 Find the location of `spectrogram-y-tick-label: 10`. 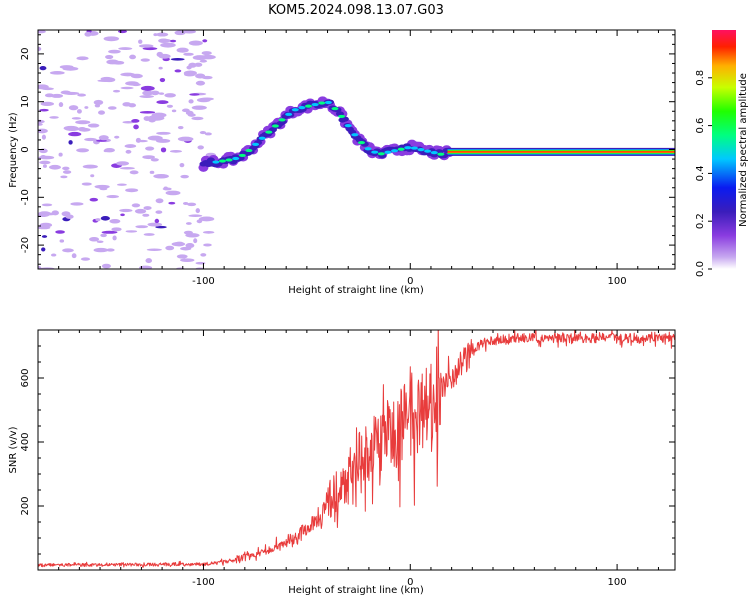

spectrogram-y-tick-label: 10 is located at coordinates (25, 101).